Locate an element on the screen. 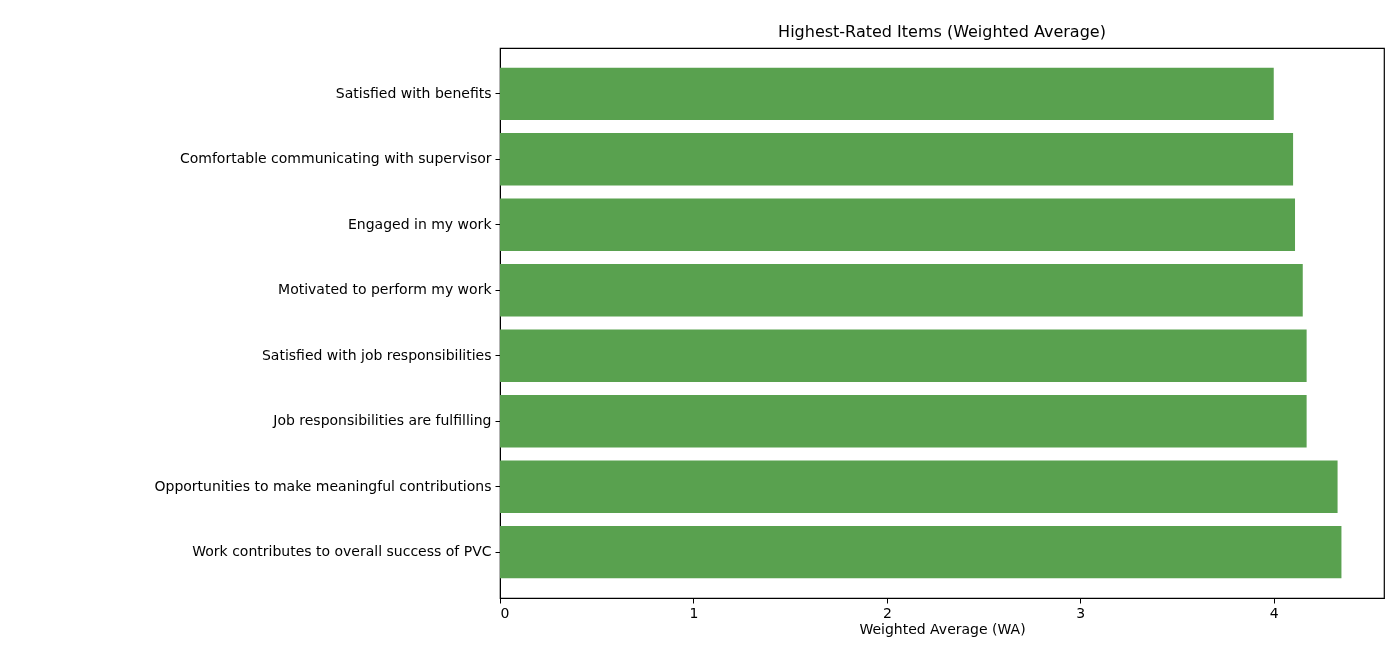 The image size is (1385, 645). x-tick-label: 3 is located at coordinates (1081, 612).